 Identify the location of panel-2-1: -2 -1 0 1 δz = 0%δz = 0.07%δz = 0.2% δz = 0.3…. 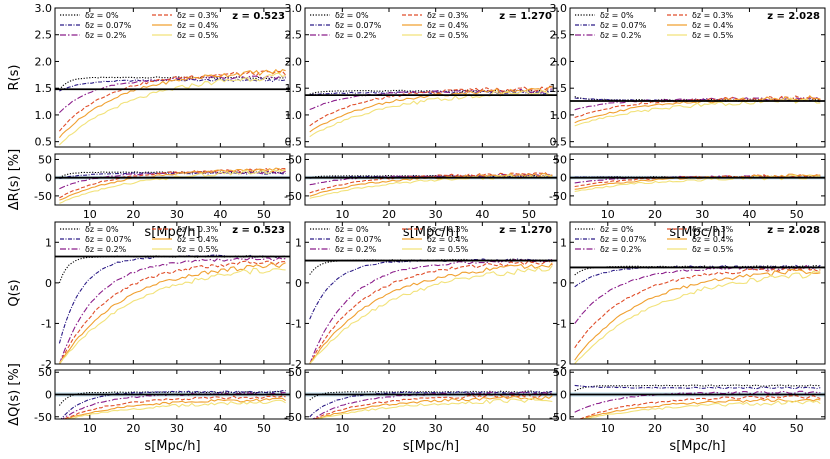
(424, 296).